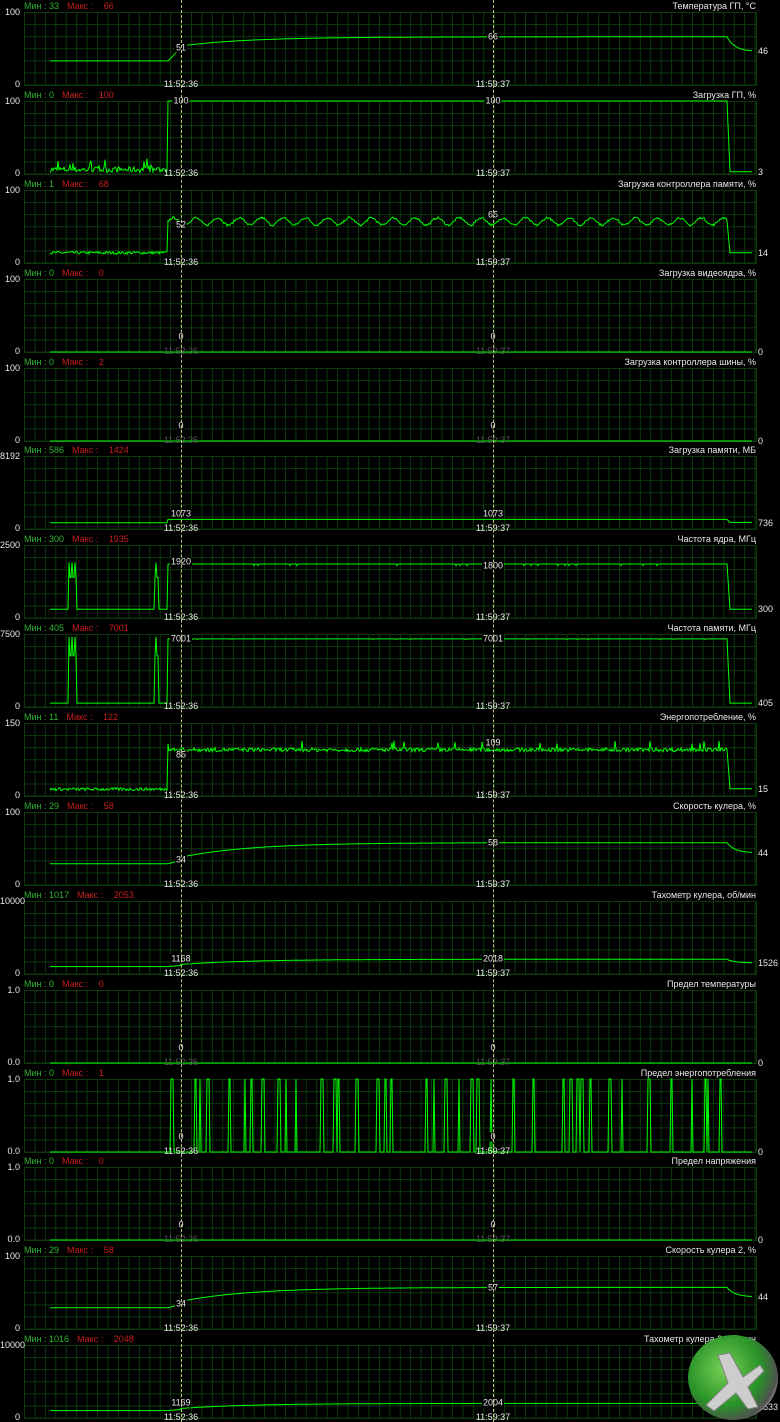 The width and height of the screenshot is (780, 1422). What do you see at coordinates (103, 183) in the screenshot?
I see `max-value: 68` at bounding box center [103, 183].